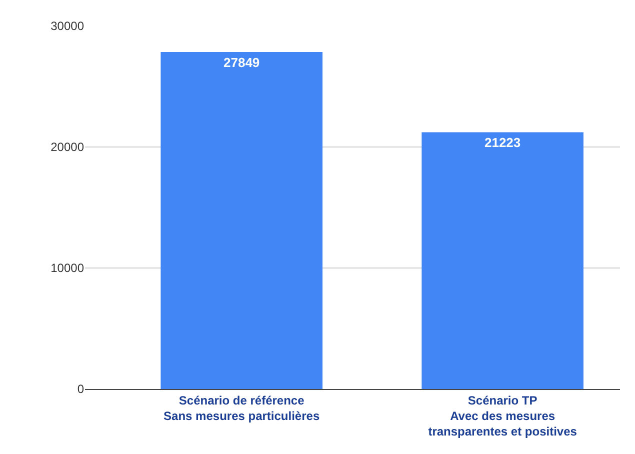 This screenshot has width=635, height=454. Describe the element at coordinates (242, 62) in the screenshot. I see `data-label: 27849` at that location.